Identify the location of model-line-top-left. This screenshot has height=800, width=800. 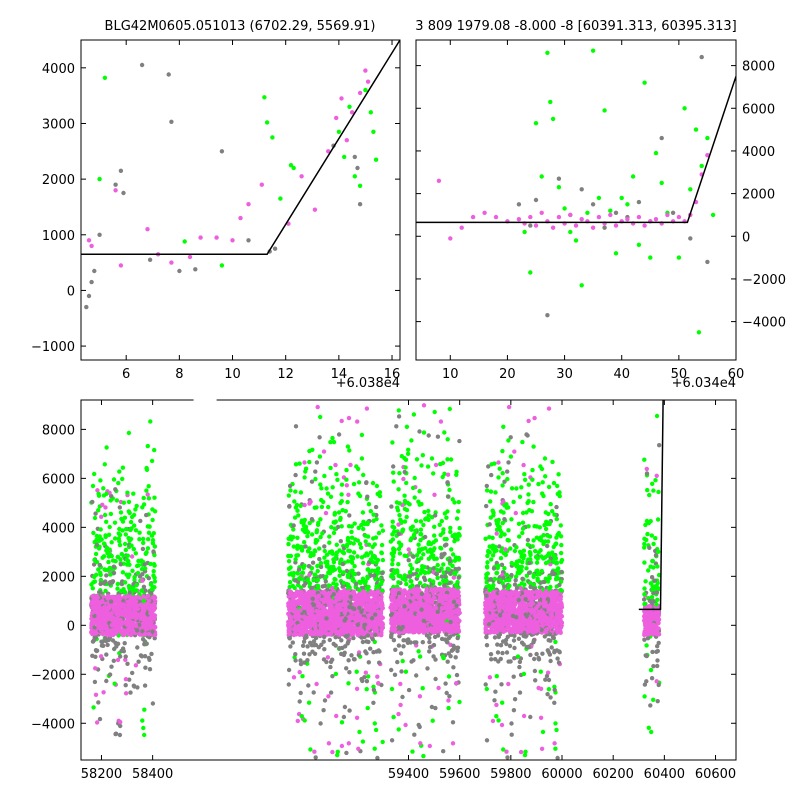
(240, 148).